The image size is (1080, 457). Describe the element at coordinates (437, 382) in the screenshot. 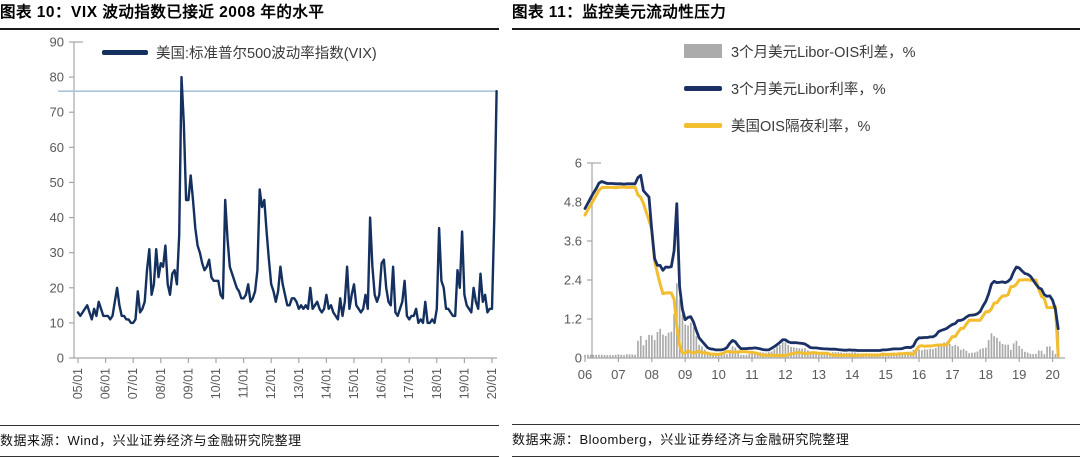

I see `svg-text: 18/01` at that location.